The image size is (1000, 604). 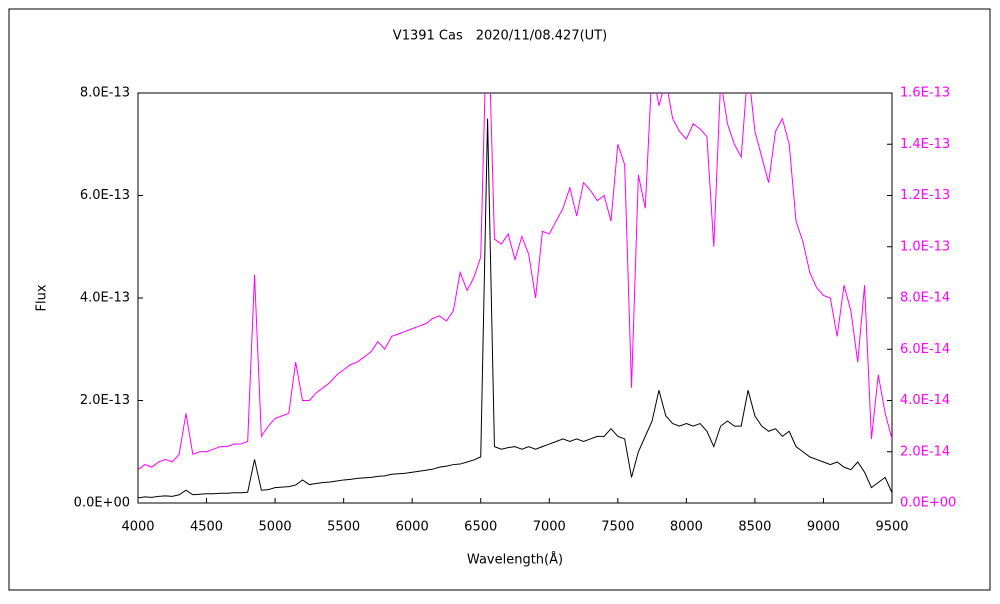 I want to click on x-tick-label: 9000, so click(x=823, y=527).